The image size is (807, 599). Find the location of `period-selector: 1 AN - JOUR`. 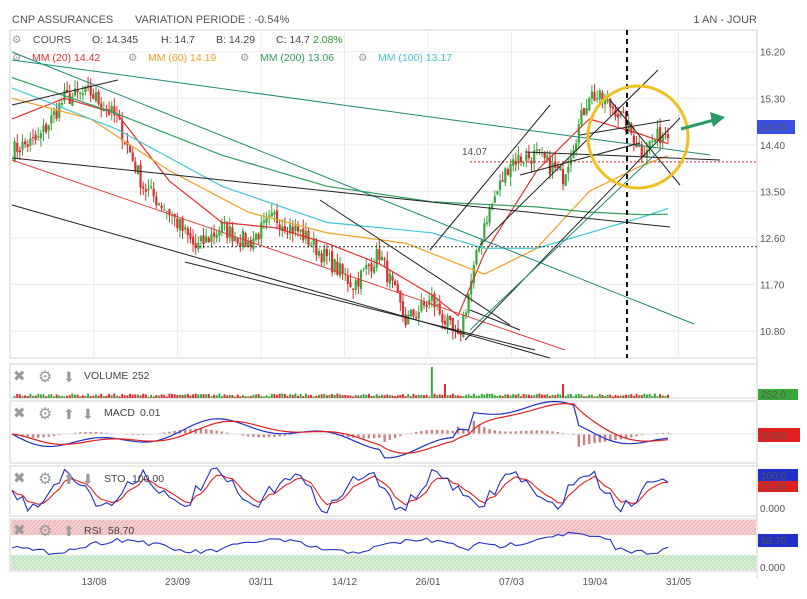

period-selector: 1 AN - JOUR is located at coordinates (725, 20).